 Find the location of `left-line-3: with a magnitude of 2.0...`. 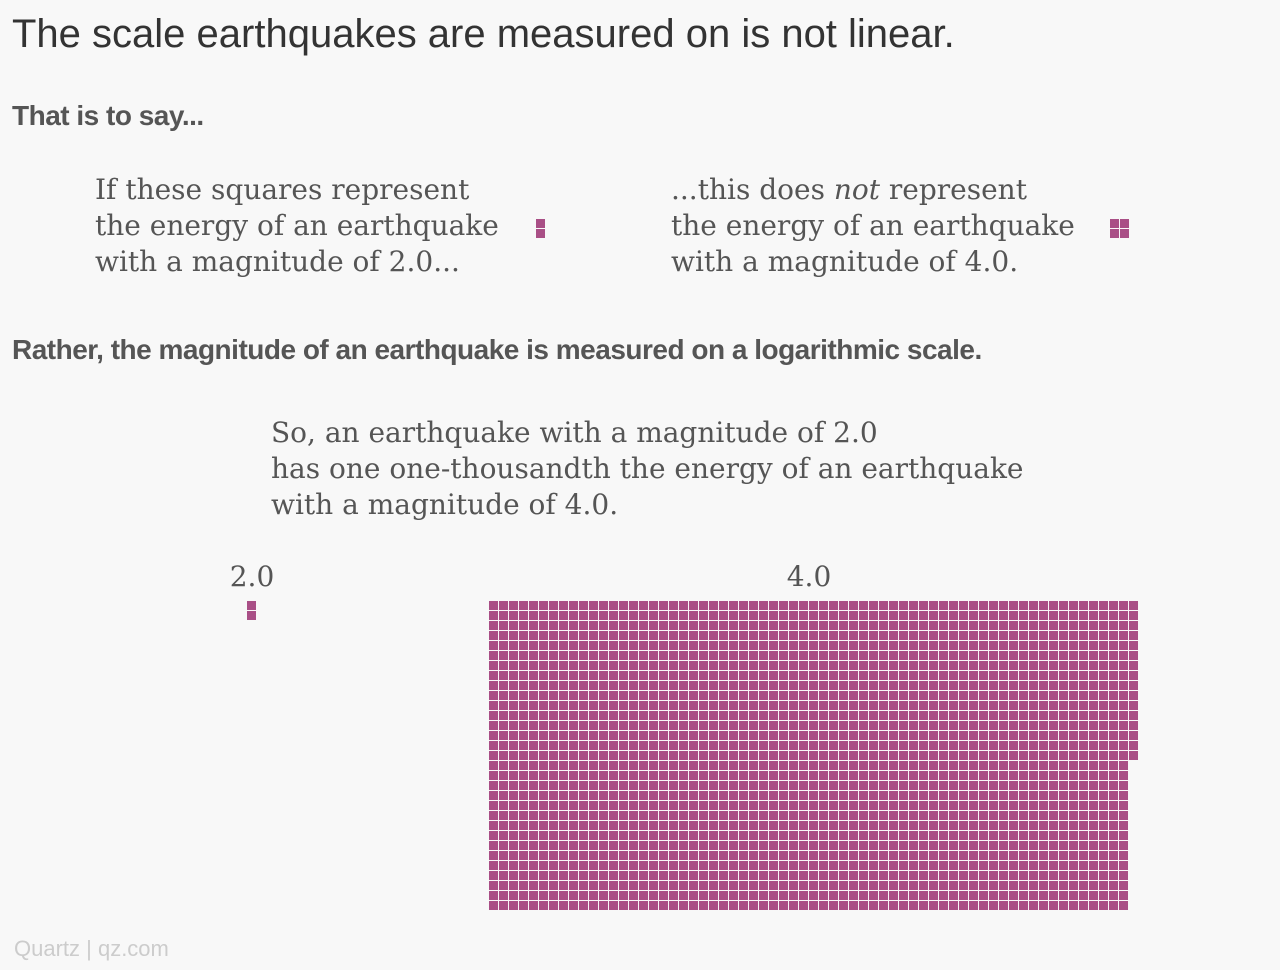

left-line-3: with a magnitude of 2.0... is located at coordinates (277, 261).